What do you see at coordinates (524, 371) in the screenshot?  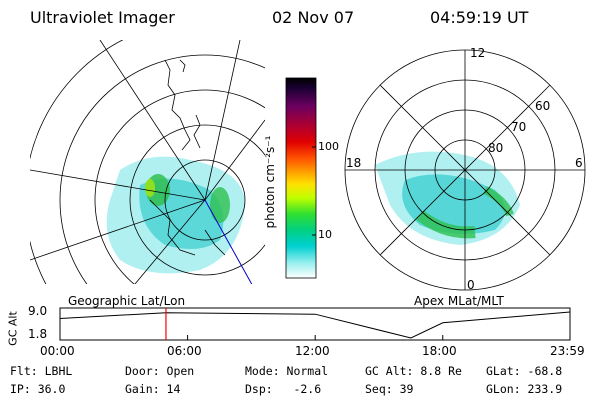 I see `status-glat: GLat: -68.8` at bounding box center [524, 371].